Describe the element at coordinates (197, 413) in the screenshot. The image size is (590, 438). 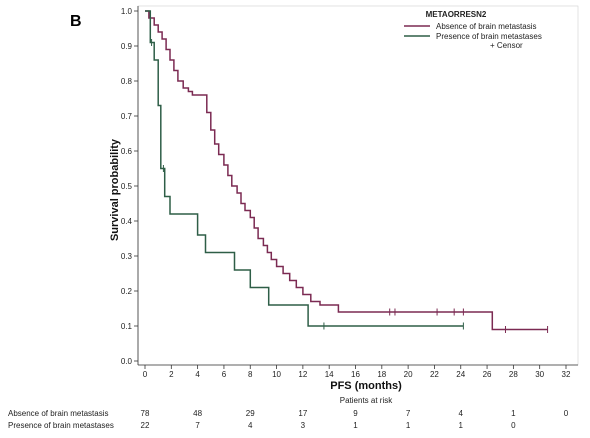
I see `risk-value: 48` at that location.